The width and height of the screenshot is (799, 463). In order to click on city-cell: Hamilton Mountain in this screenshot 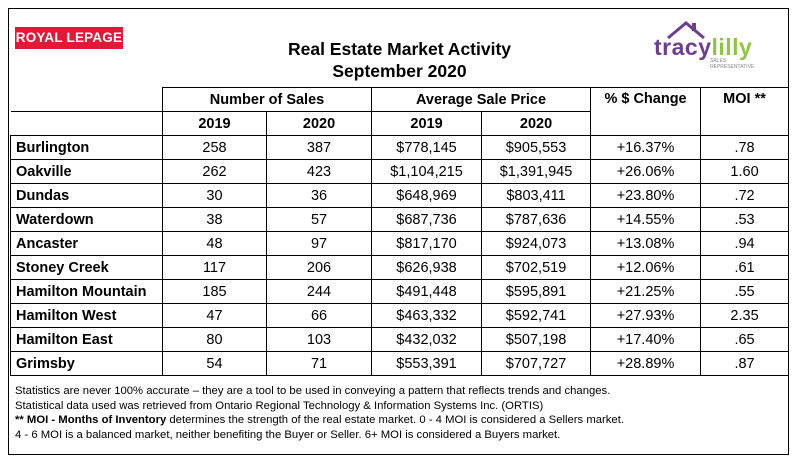, I will do `click(86, 291)`.